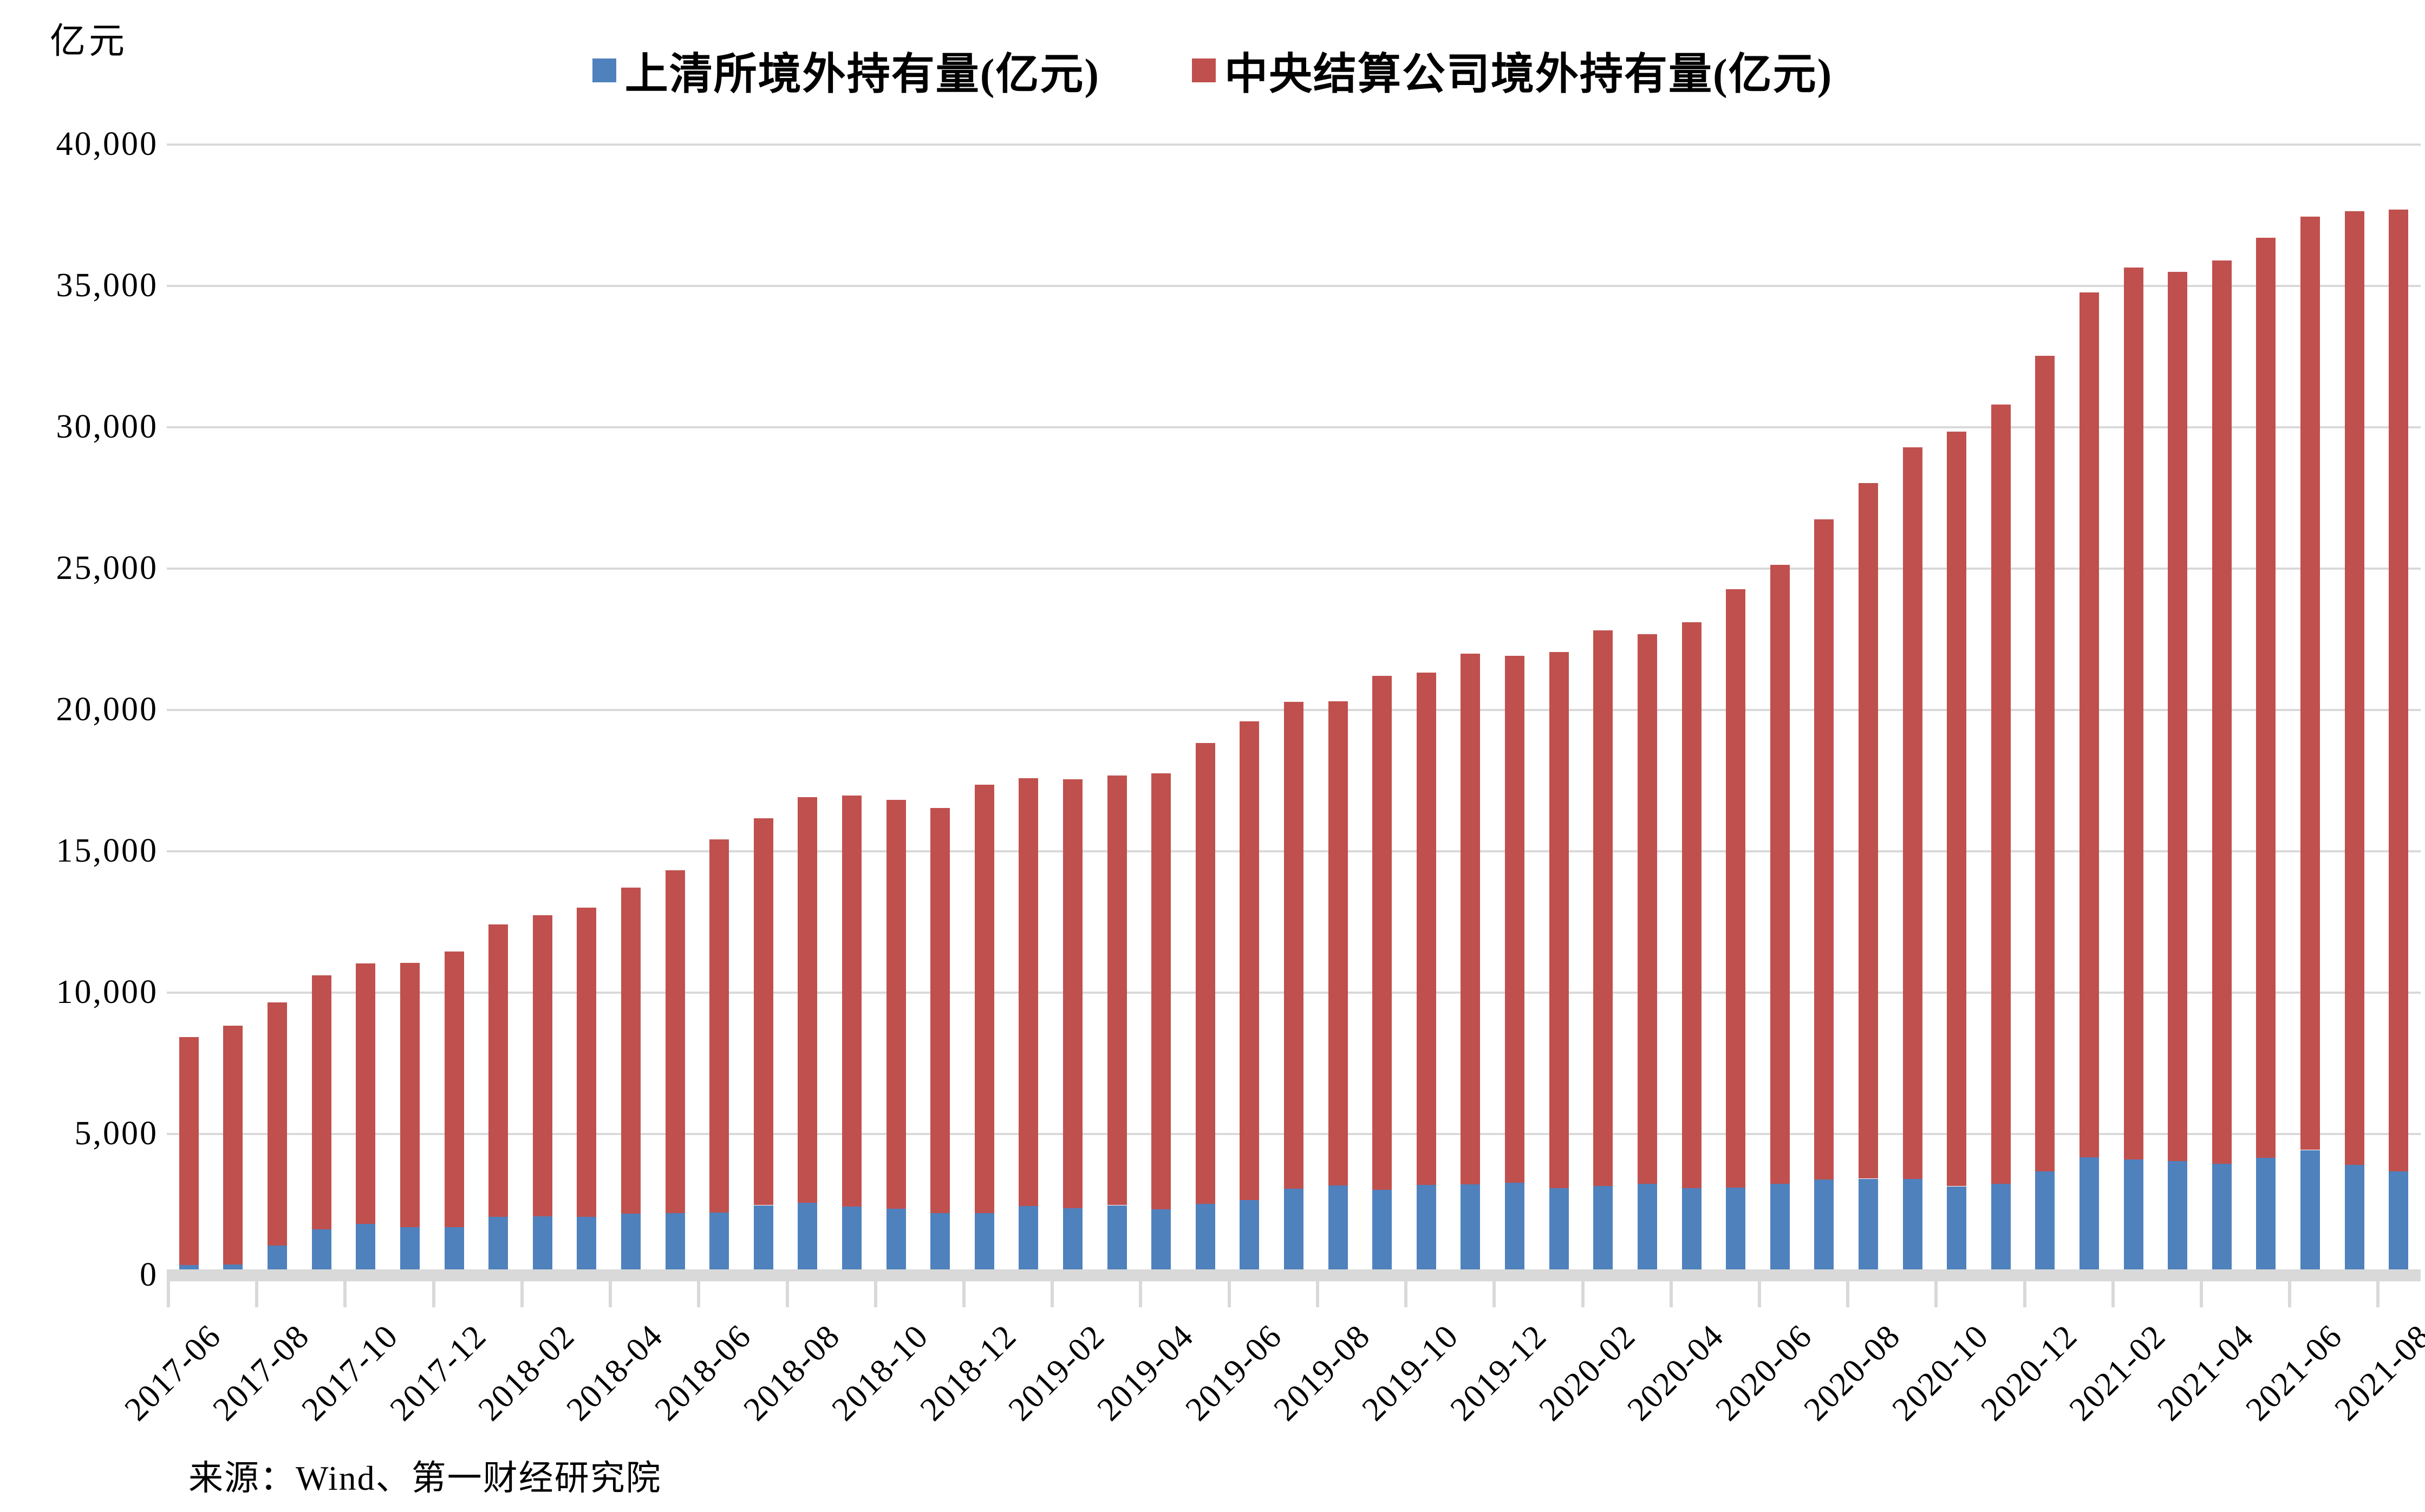  Describe the element at coordinates (89, 41) in the screenshot. I see `y-axis-unit-label: 亿元` at that location.